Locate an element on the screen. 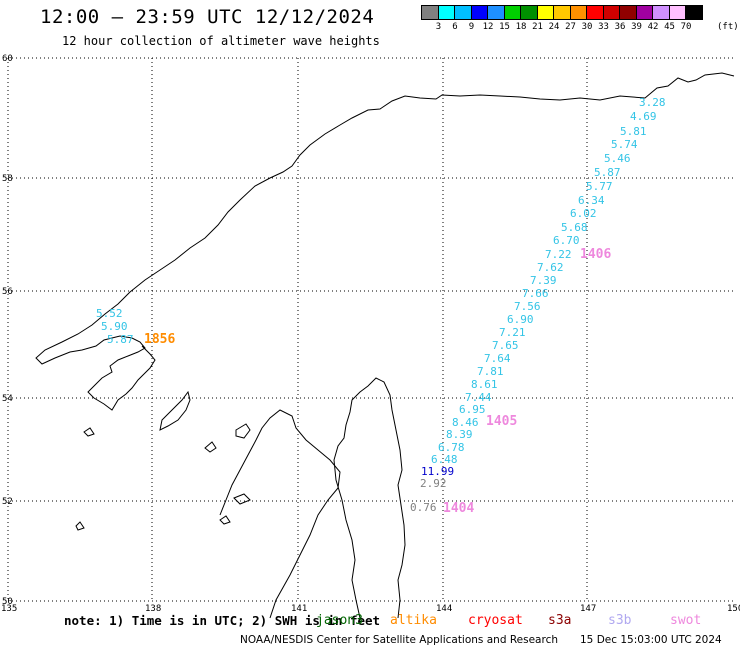  satellite-jason3: jason3 is located at coordinates (339, 620).